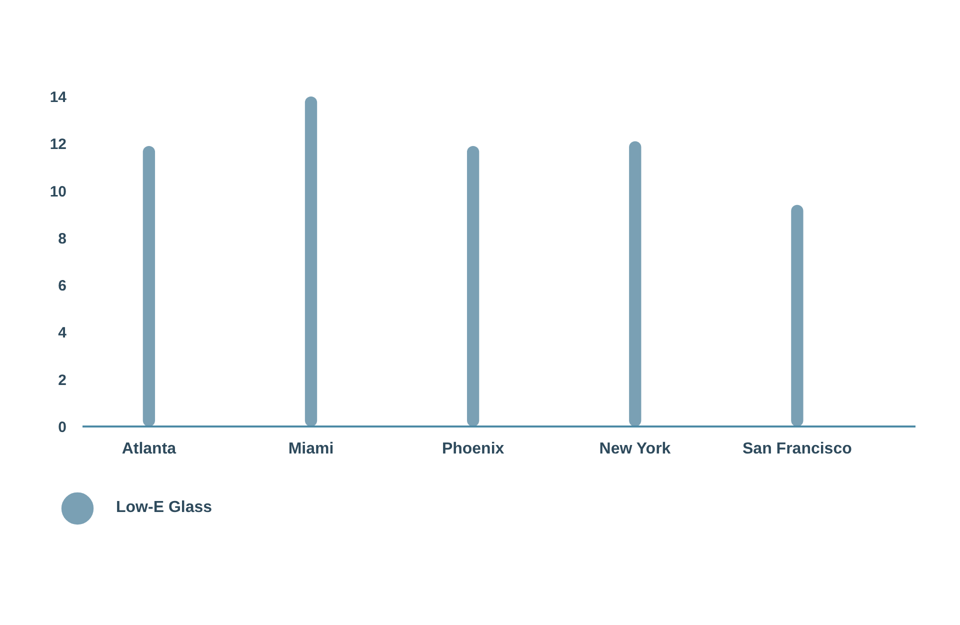 The image size is (960, 625). What do you see at coordinates (473, 449) in the screenshot?
I see `x-tick-label: Phoenix` at bounding box center [473, 449].